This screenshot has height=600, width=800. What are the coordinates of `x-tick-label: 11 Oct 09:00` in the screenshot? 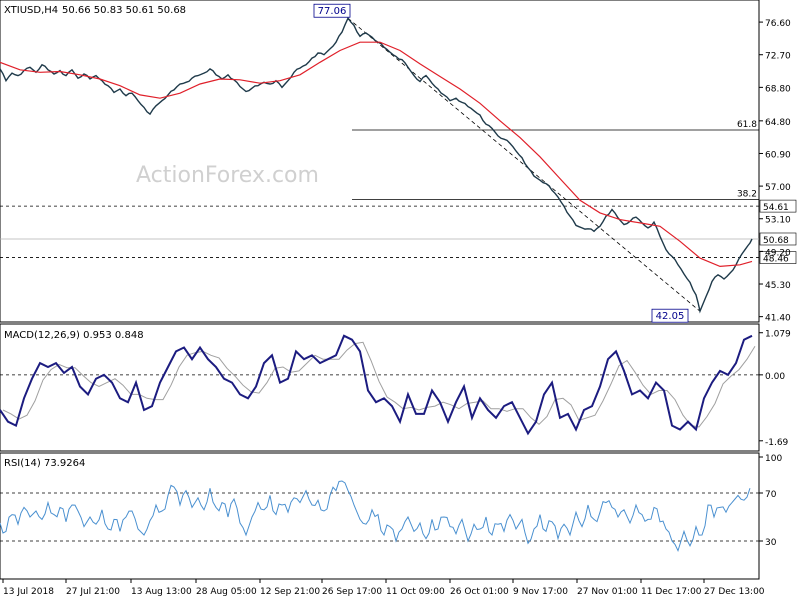 It's located at (415, 592).